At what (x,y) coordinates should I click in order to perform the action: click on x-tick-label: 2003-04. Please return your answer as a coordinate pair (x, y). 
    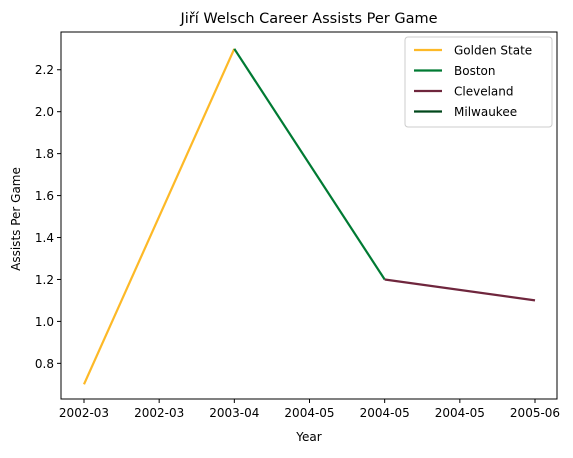
    Looking at the image, I should click on (234, 413).